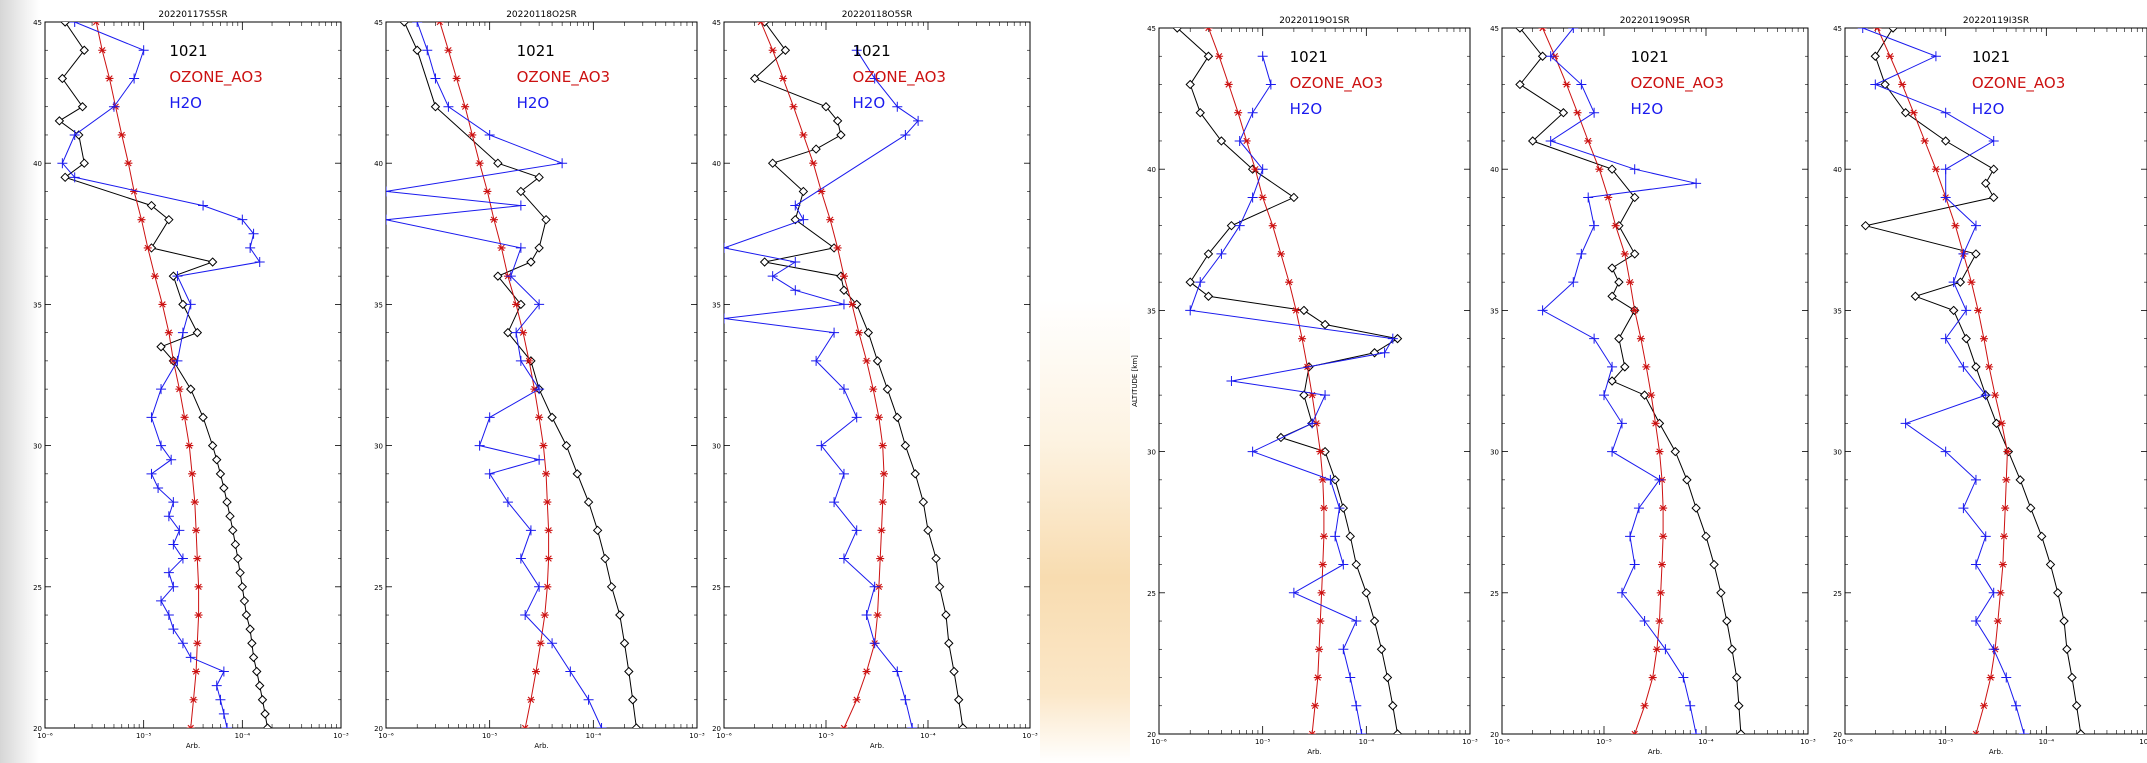 This screenshot has width=2147, height=763. I want to click on y-tick-label: 25, so click(1837, 594).